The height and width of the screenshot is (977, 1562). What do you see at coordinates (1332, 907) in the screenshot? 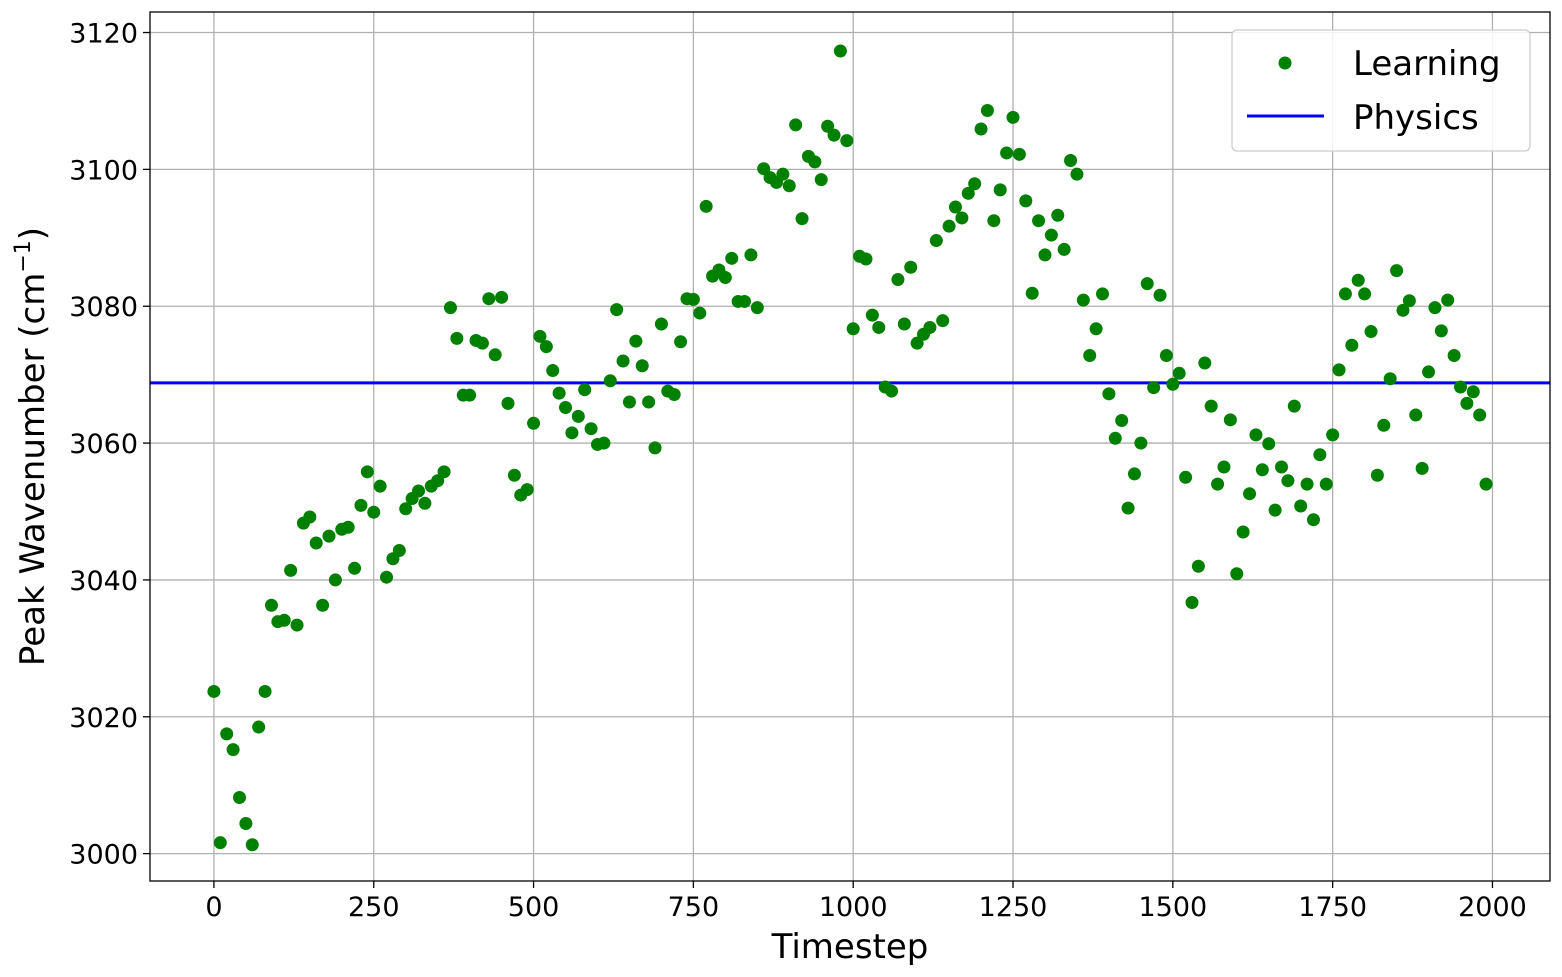
I see `x-tick-label: 1750` at bounding box center [1332, 907].